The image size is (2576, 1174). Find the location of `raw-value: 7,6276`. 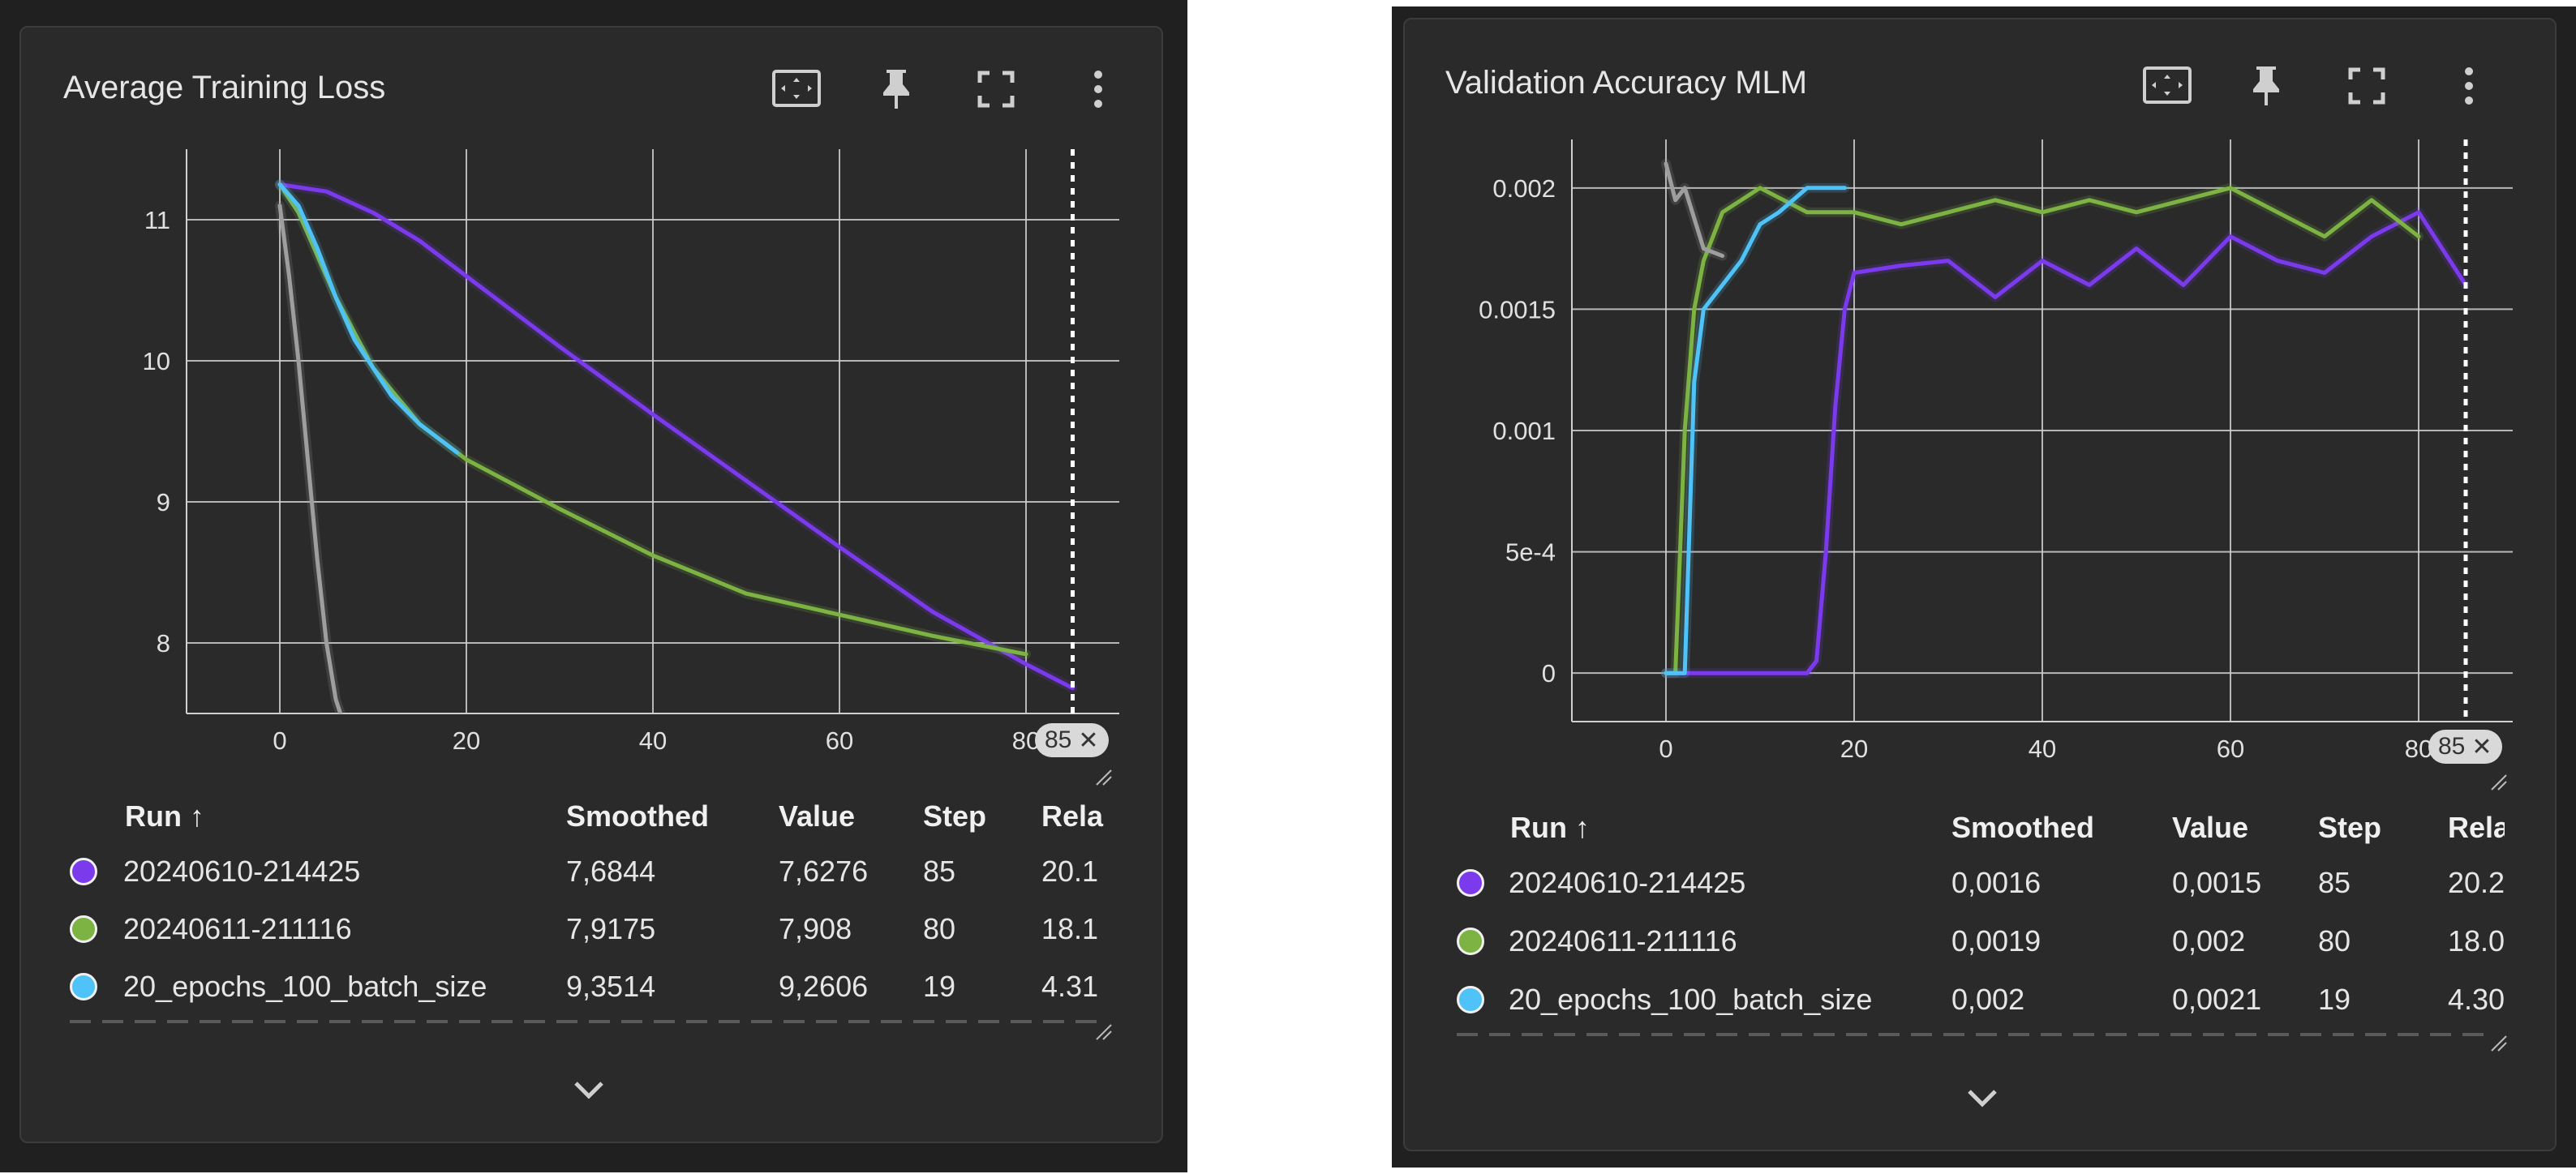

raw-value: 7,6276 is located at coordinates (824, 871).